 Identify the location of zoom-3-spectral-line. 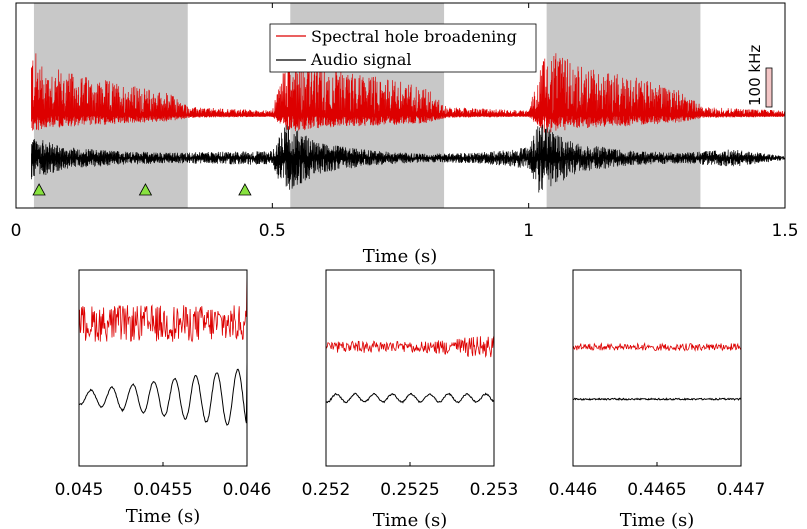
(656, 347).